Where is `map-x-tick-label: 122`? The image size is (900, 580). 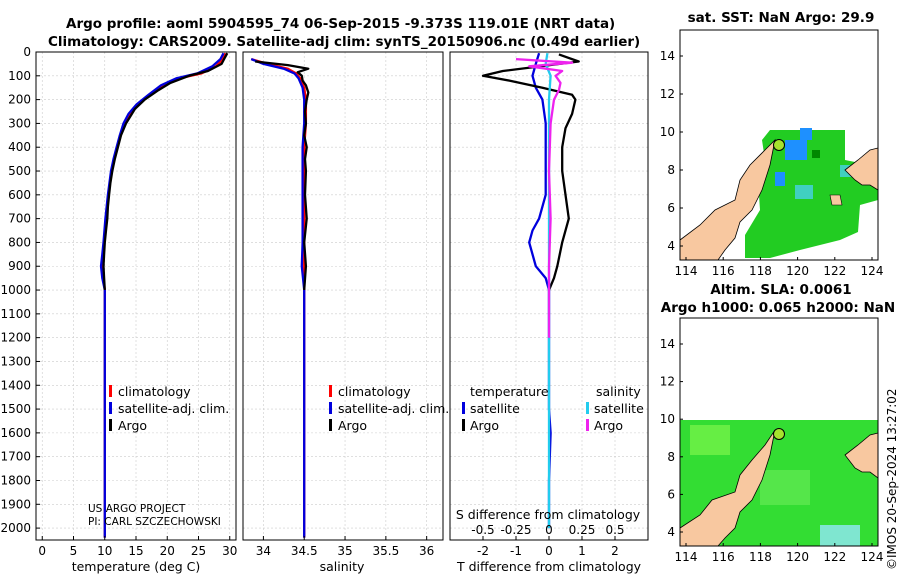
map-x-tick-label: 122 is located at coordinates (834, 557).